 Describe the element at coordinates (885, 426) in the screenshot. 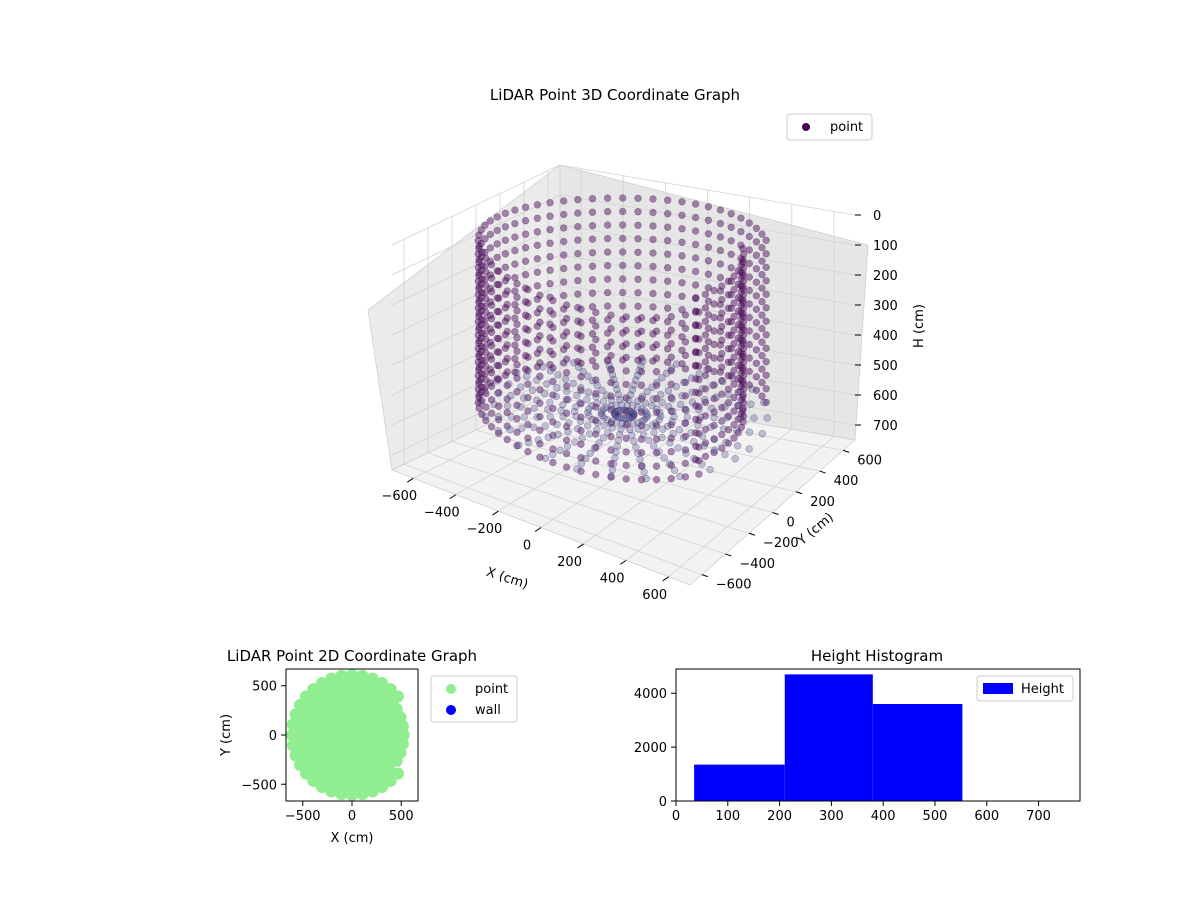

I see `z-tick-label-3d: 700` at that location.